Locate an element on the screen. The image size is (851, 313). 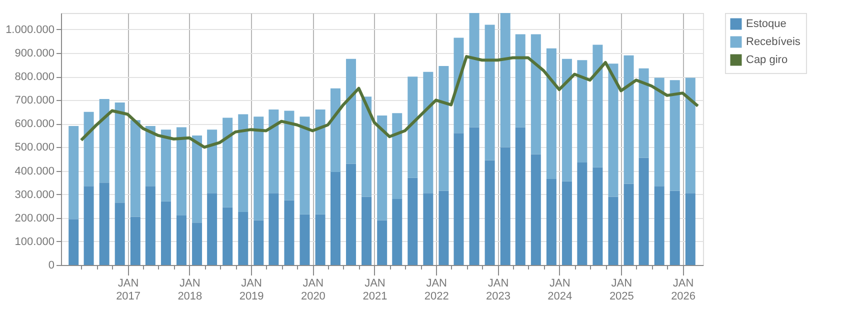
x-tick-label: JAN 2019 is located at coordinates (251, 290).